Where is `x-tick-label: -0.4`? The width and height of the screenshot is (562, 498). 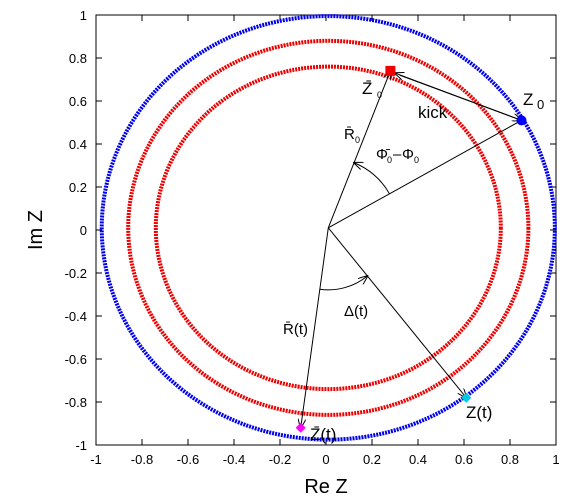
x-tick-label: -0.4 is located at coordinates (234, 459).